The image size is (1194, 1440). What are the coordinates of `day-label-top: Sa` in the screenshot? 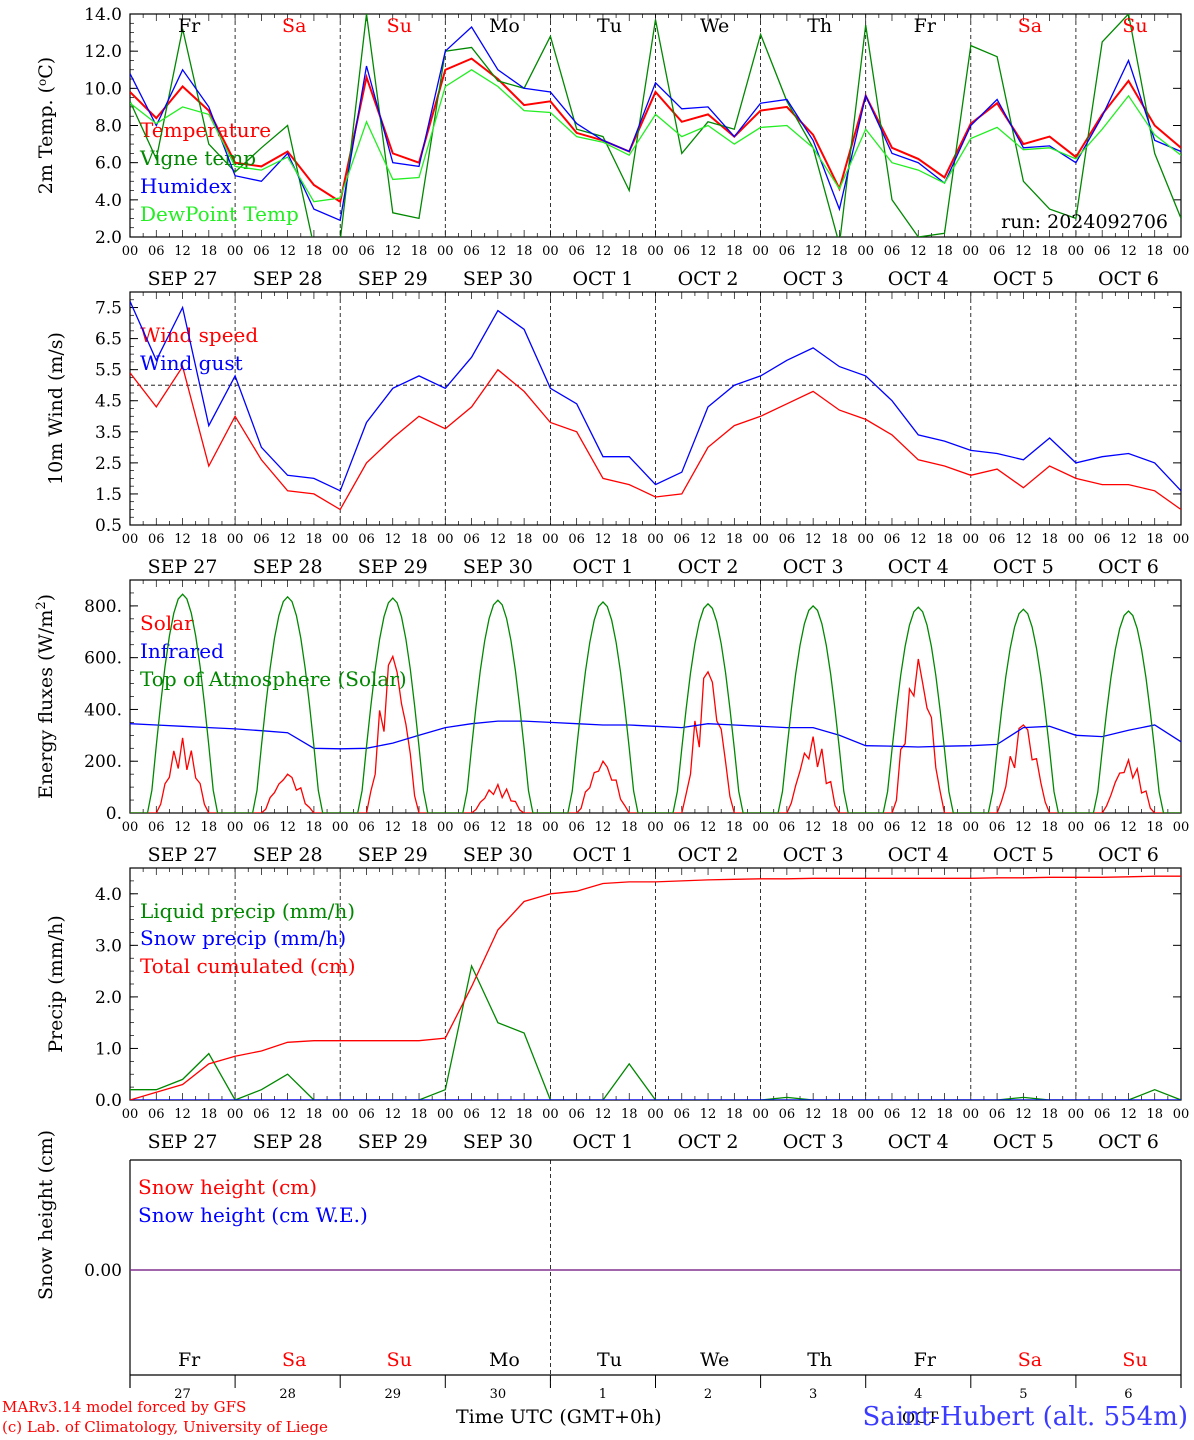 It's located at (1030, 26).